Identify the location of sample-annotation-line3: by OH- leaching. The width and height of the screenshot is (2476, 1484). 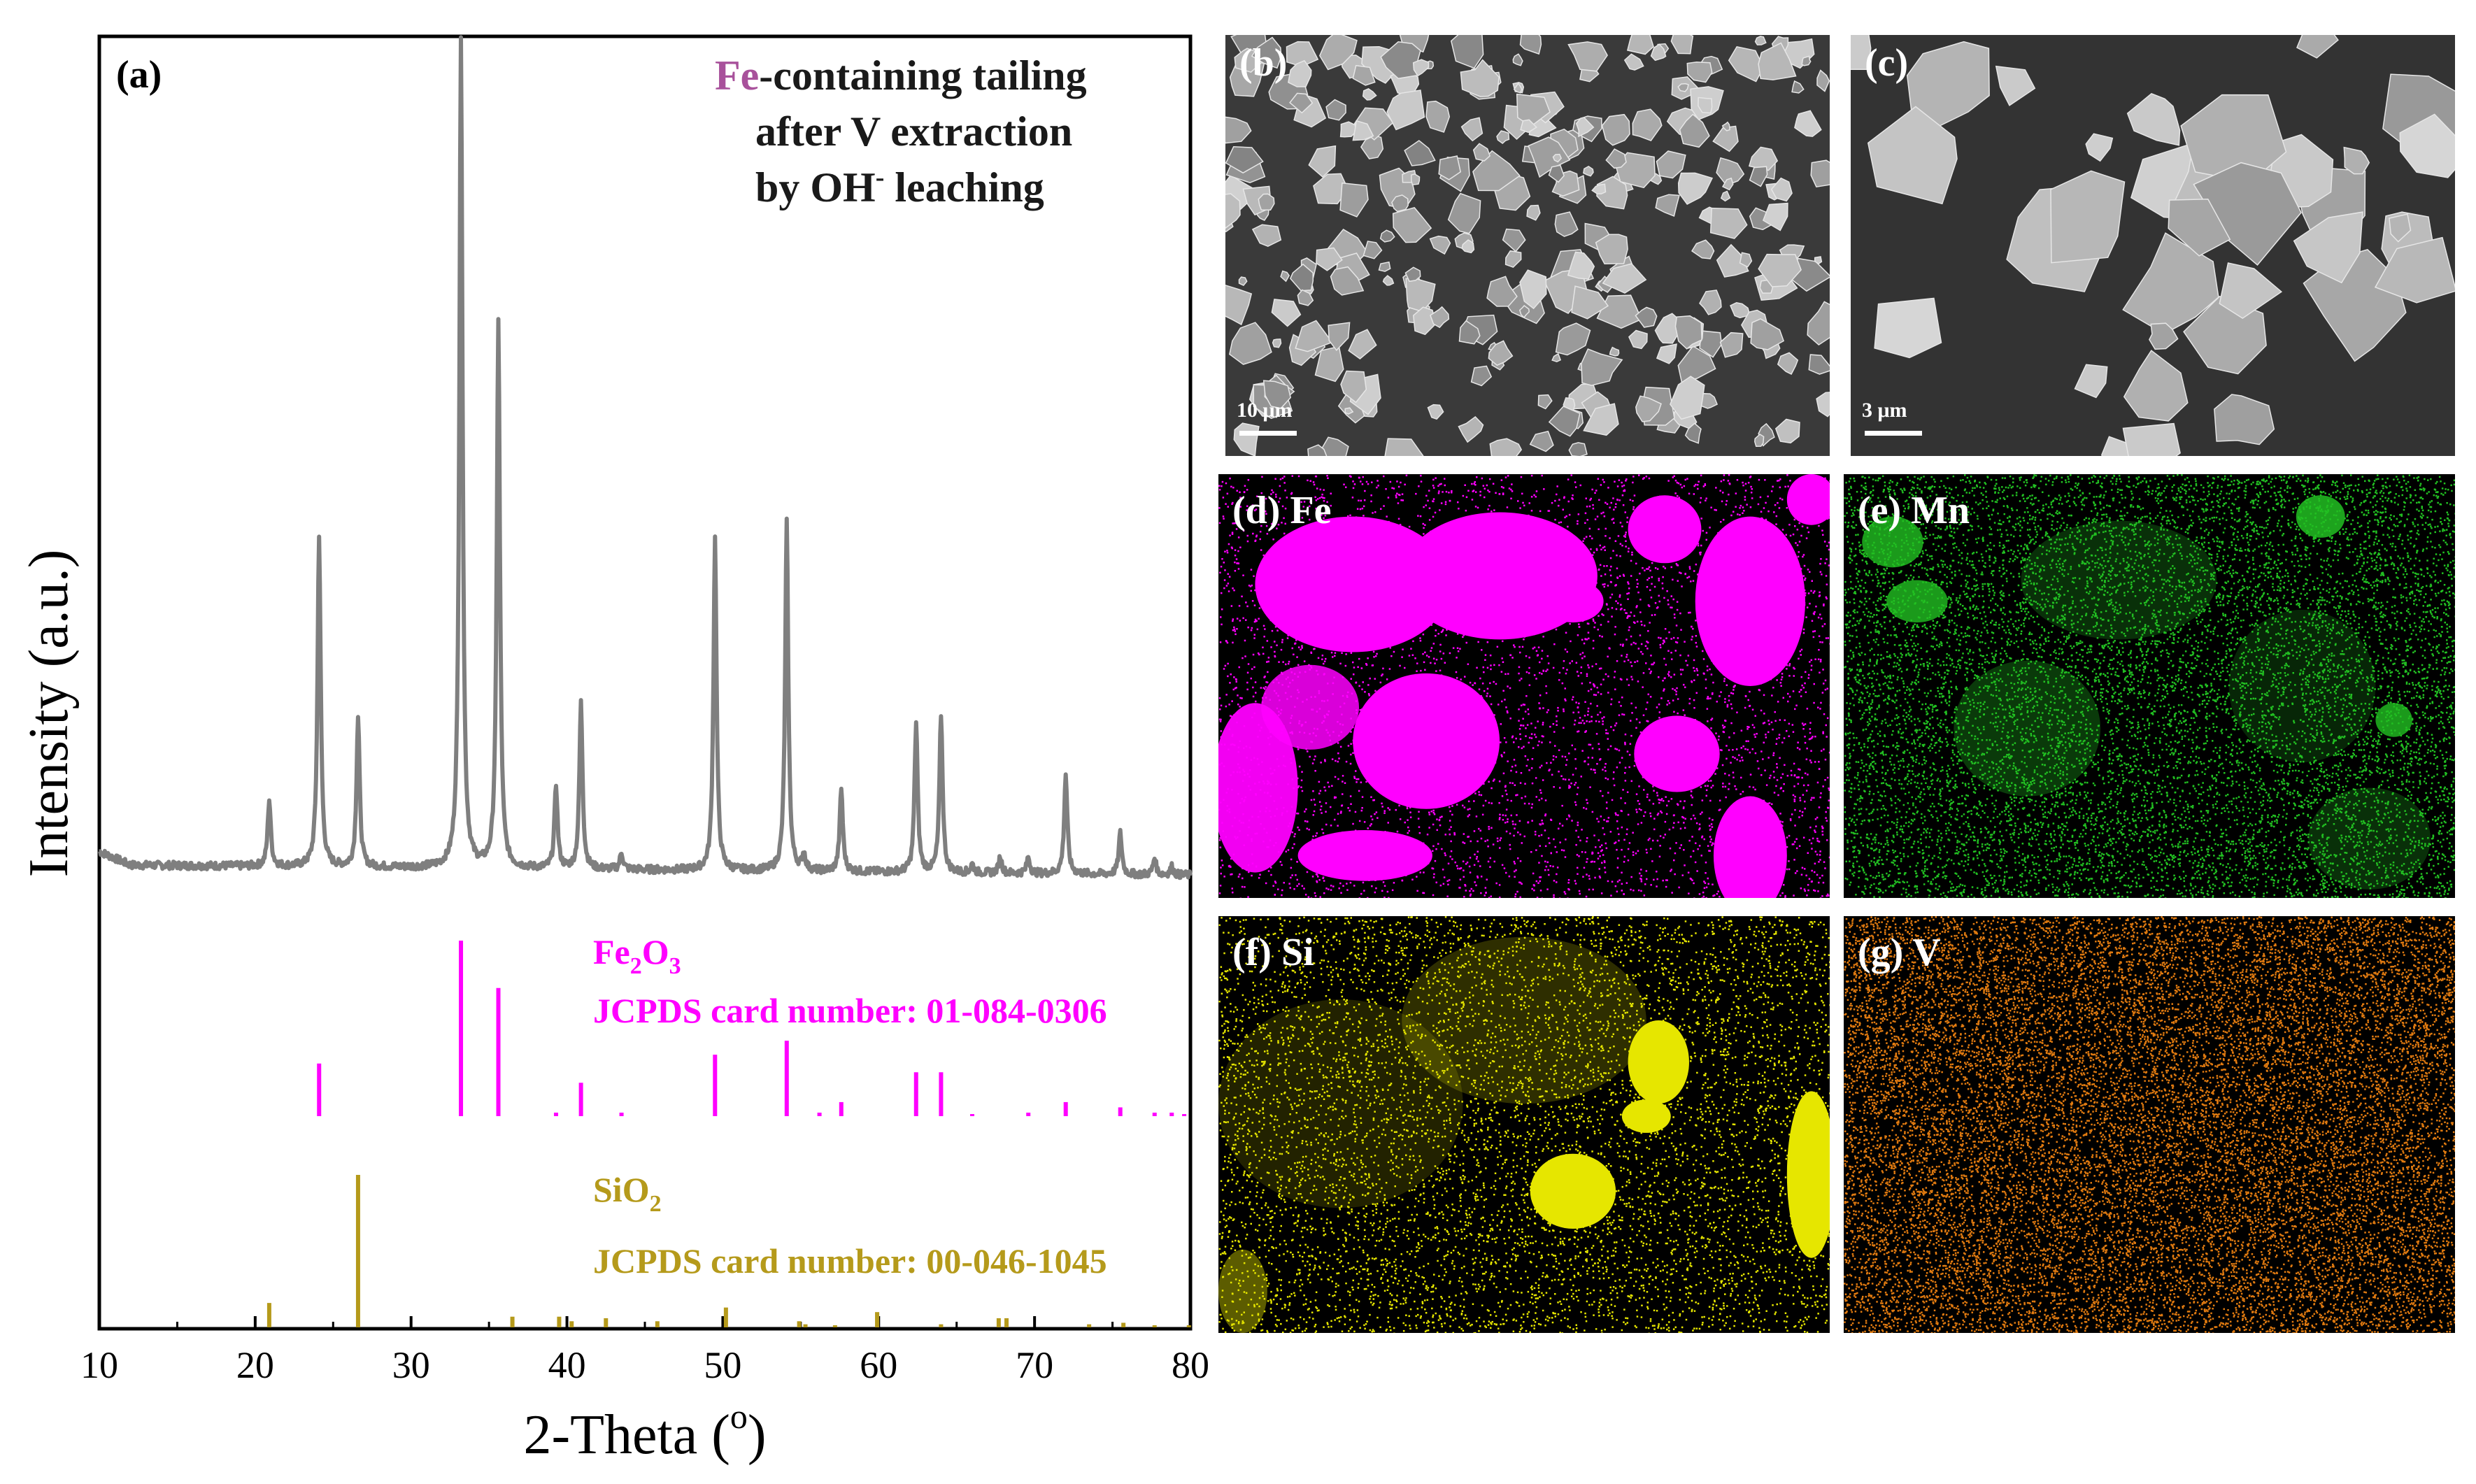
(900, 187).